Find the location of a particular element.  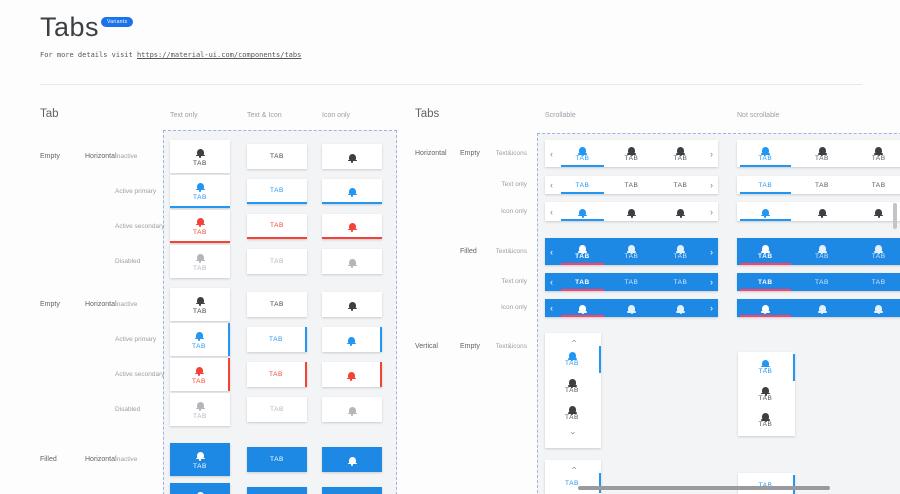

vertical-tab-list: TAB is located at coordinates (766, 483).